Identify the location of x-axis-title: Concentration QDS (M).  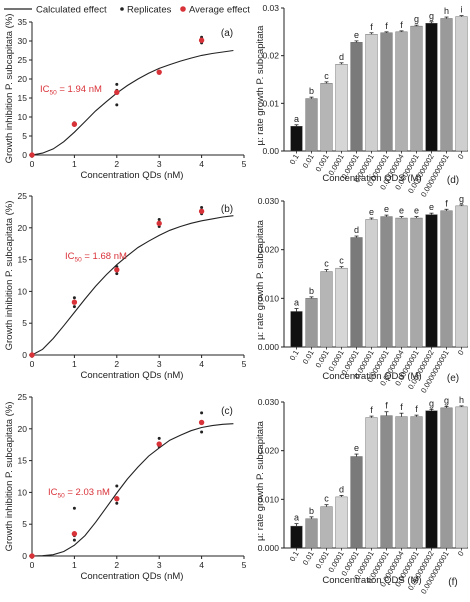
(371, 178).